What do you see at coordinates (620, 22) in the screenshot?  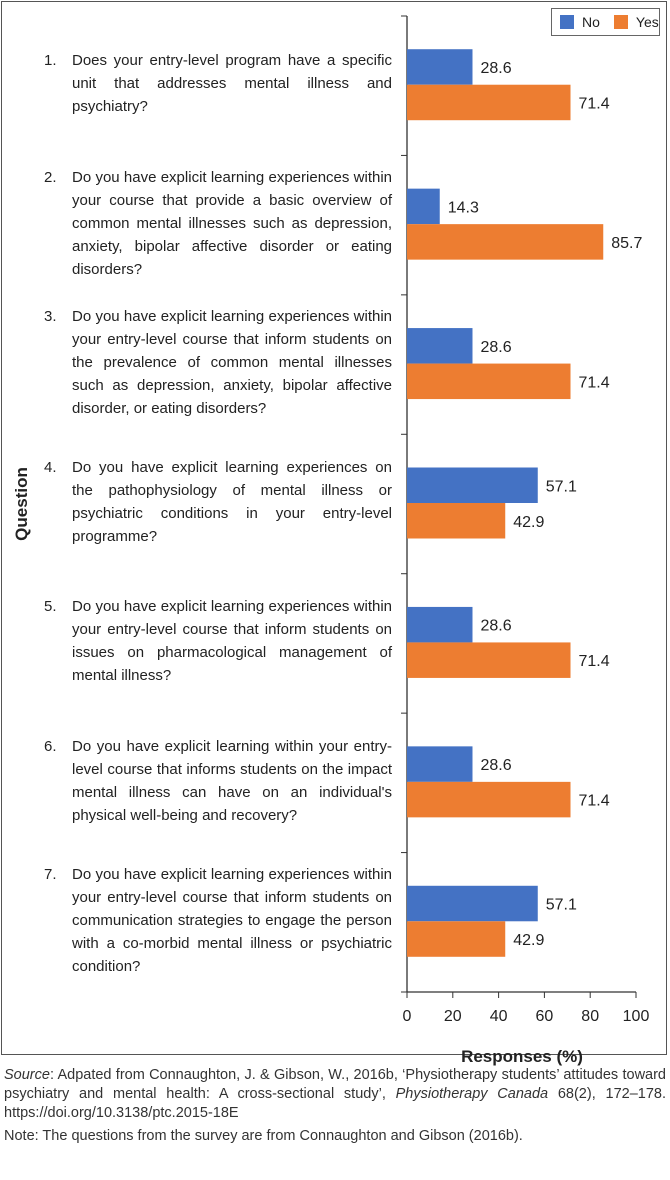 I see `legend-swatch-yes` at bounding box center [620, 22].